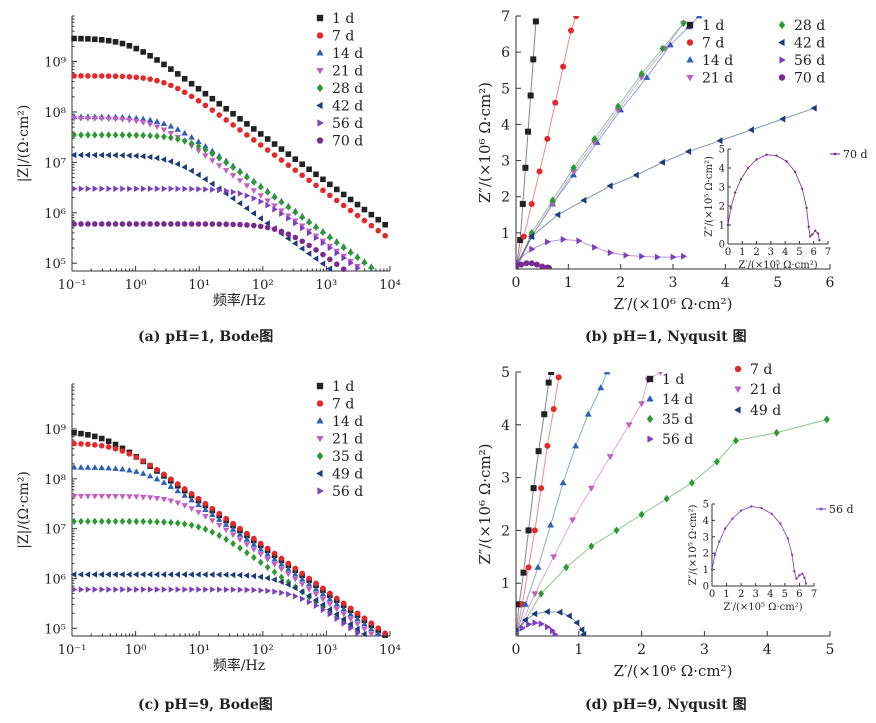 The height and width of the screenshot is (723, 876). What do you see at coordinates (516, 650) in the screenshot?
I see `x-tick-label: 0` at bounding box center [516, 650].